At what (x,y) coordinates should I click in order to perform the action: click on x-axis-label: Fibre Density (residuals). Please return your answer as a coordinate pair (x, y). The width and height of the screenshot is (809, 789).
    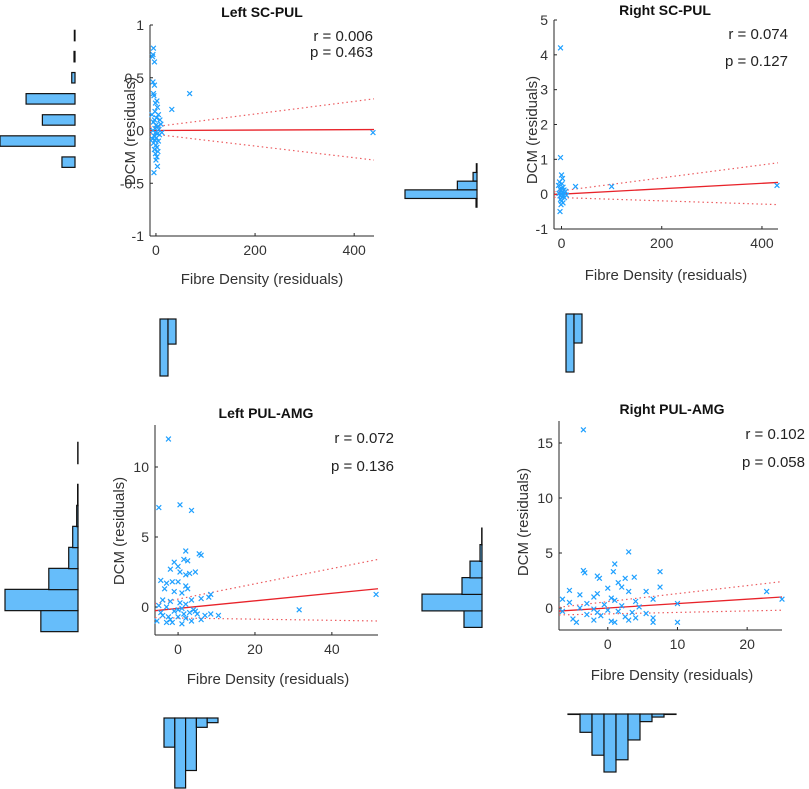
    Looking at the image, I should click on (672, 675).